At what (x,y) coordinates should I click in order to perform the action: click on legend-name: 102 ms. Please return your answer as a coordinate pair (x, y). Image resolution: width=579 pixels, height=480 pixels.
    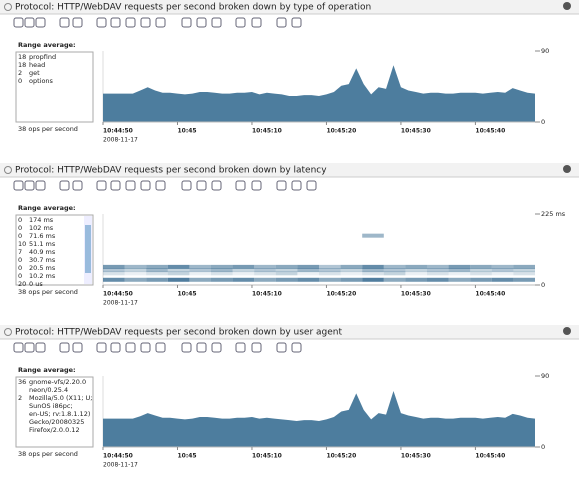
    Looking at the image, I should click on (41, 228).